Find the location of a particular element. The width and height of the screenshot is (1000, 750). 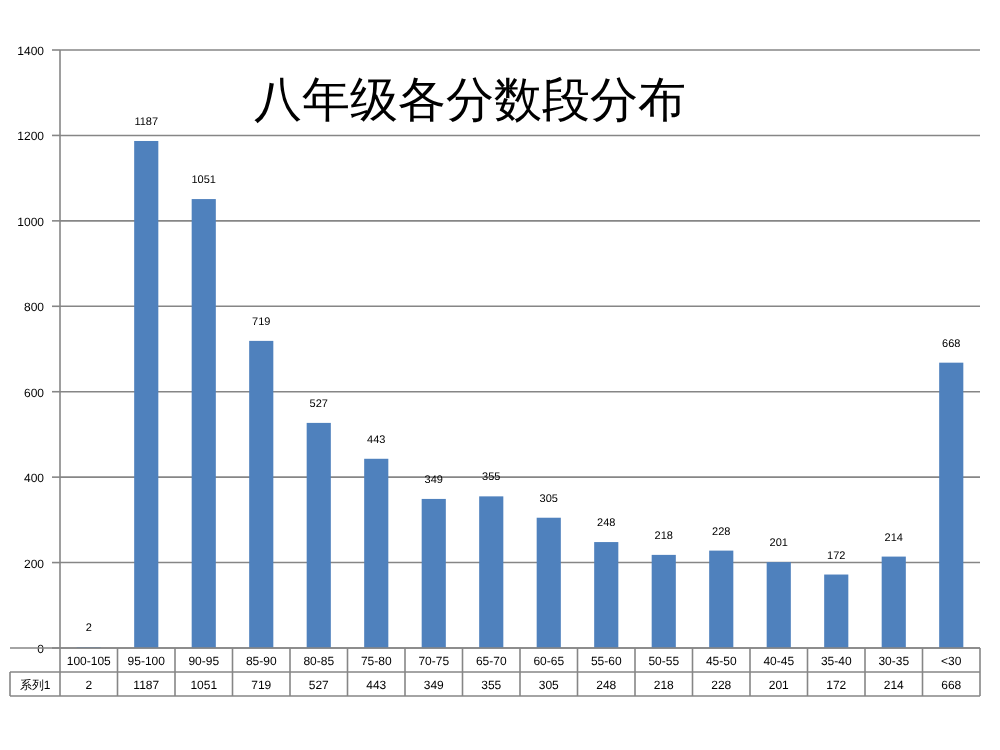

title: 八年级各分数段分布 is located at coordinates (470, 101).